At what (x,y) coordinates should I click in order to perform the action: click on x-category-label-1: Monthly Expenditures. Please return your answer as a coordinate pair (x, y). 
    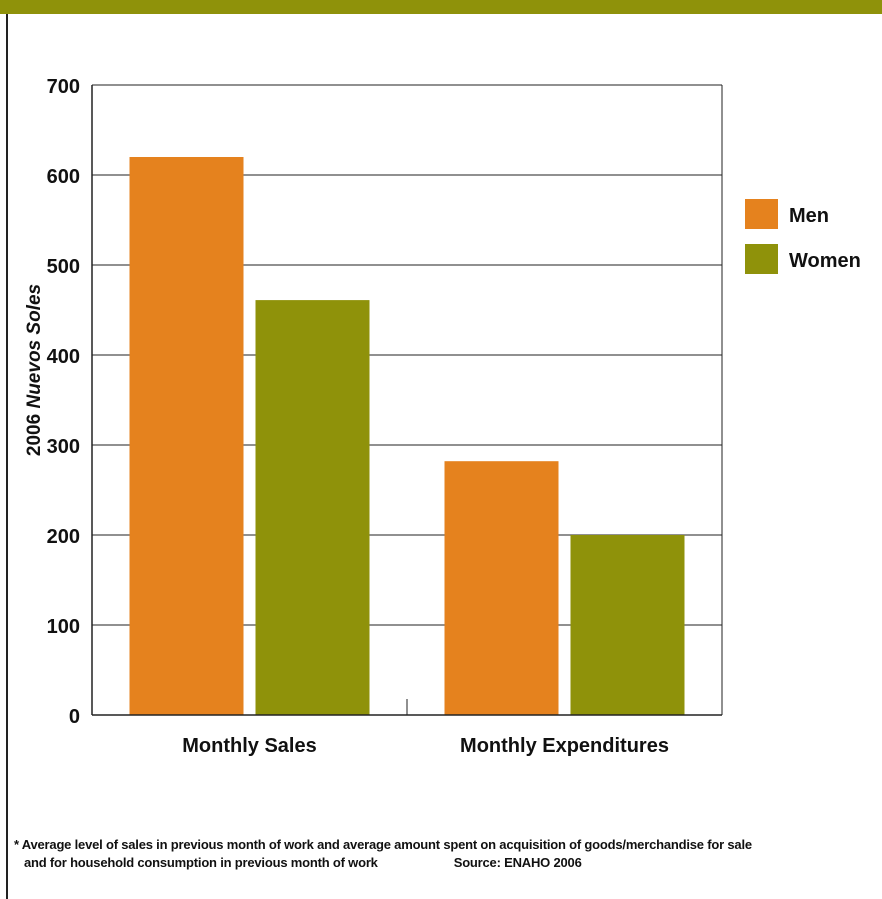
    Looking at the image, I should click on (564, 746).